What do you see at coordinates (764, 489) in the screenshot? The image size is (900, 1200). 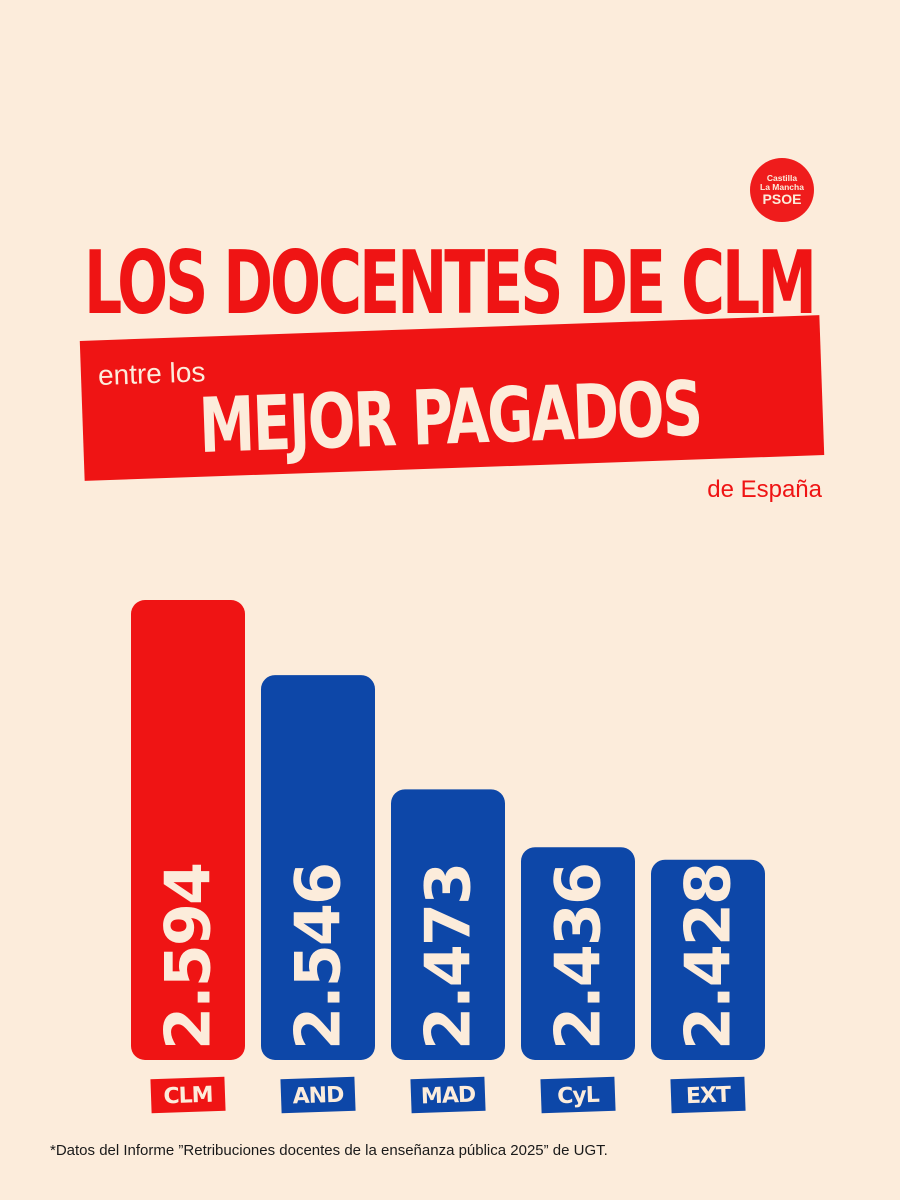 I see `tagline: de España` at bounding box center [764, 489].